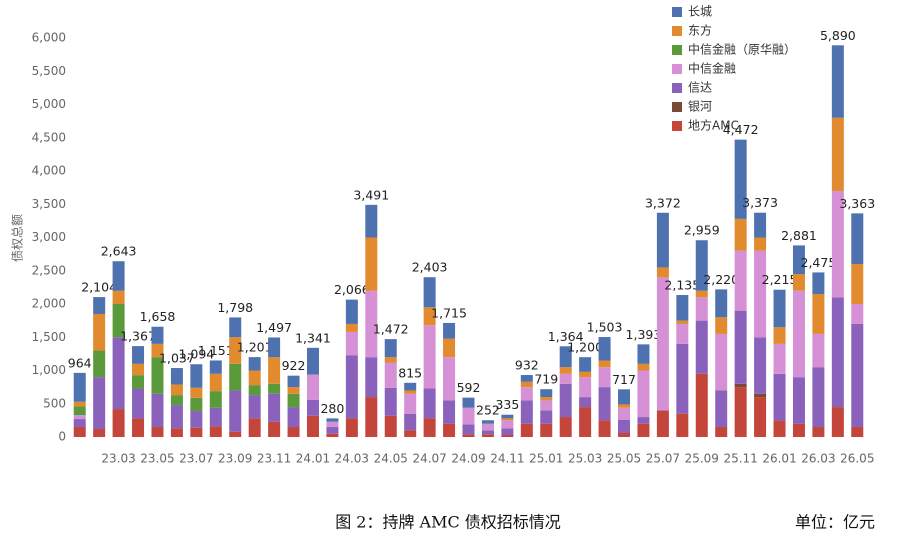 The width and height of the screenshot is (900, 546). I want to click on total-label: 1,715, so click(449, 312).